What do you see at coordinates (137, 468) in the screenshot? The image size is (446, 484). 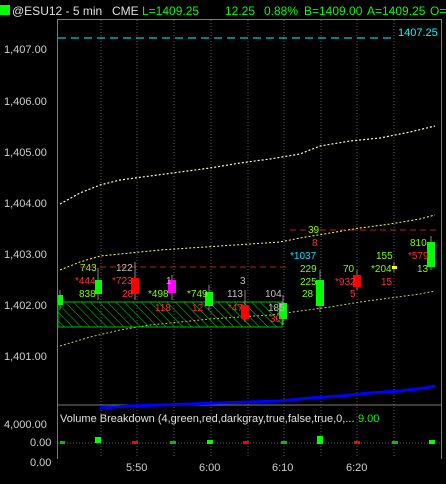 I see `time-tick: 5:50` at bounding box center [137, 468].